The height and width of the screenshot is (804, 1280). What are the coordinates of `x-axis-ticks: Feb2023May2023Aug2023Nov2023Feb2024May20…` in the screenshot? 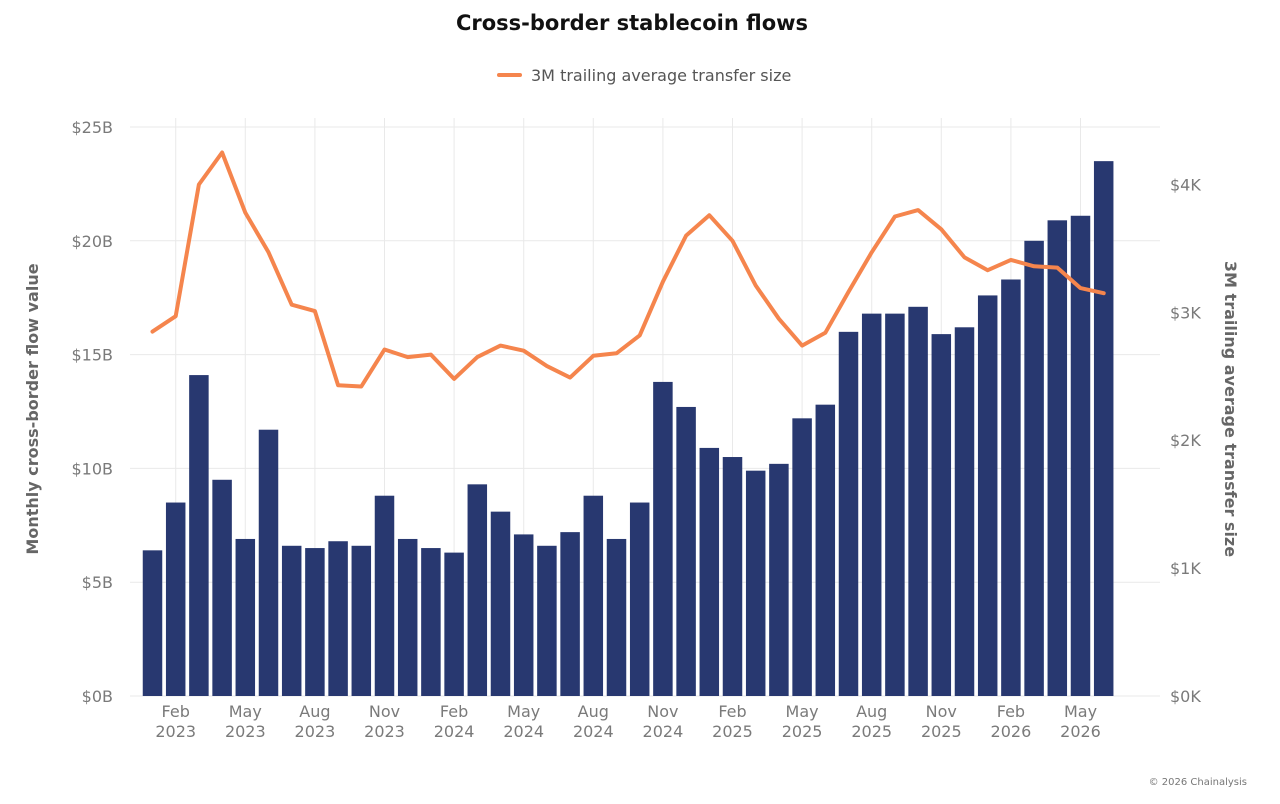 It's located at (628, 721).